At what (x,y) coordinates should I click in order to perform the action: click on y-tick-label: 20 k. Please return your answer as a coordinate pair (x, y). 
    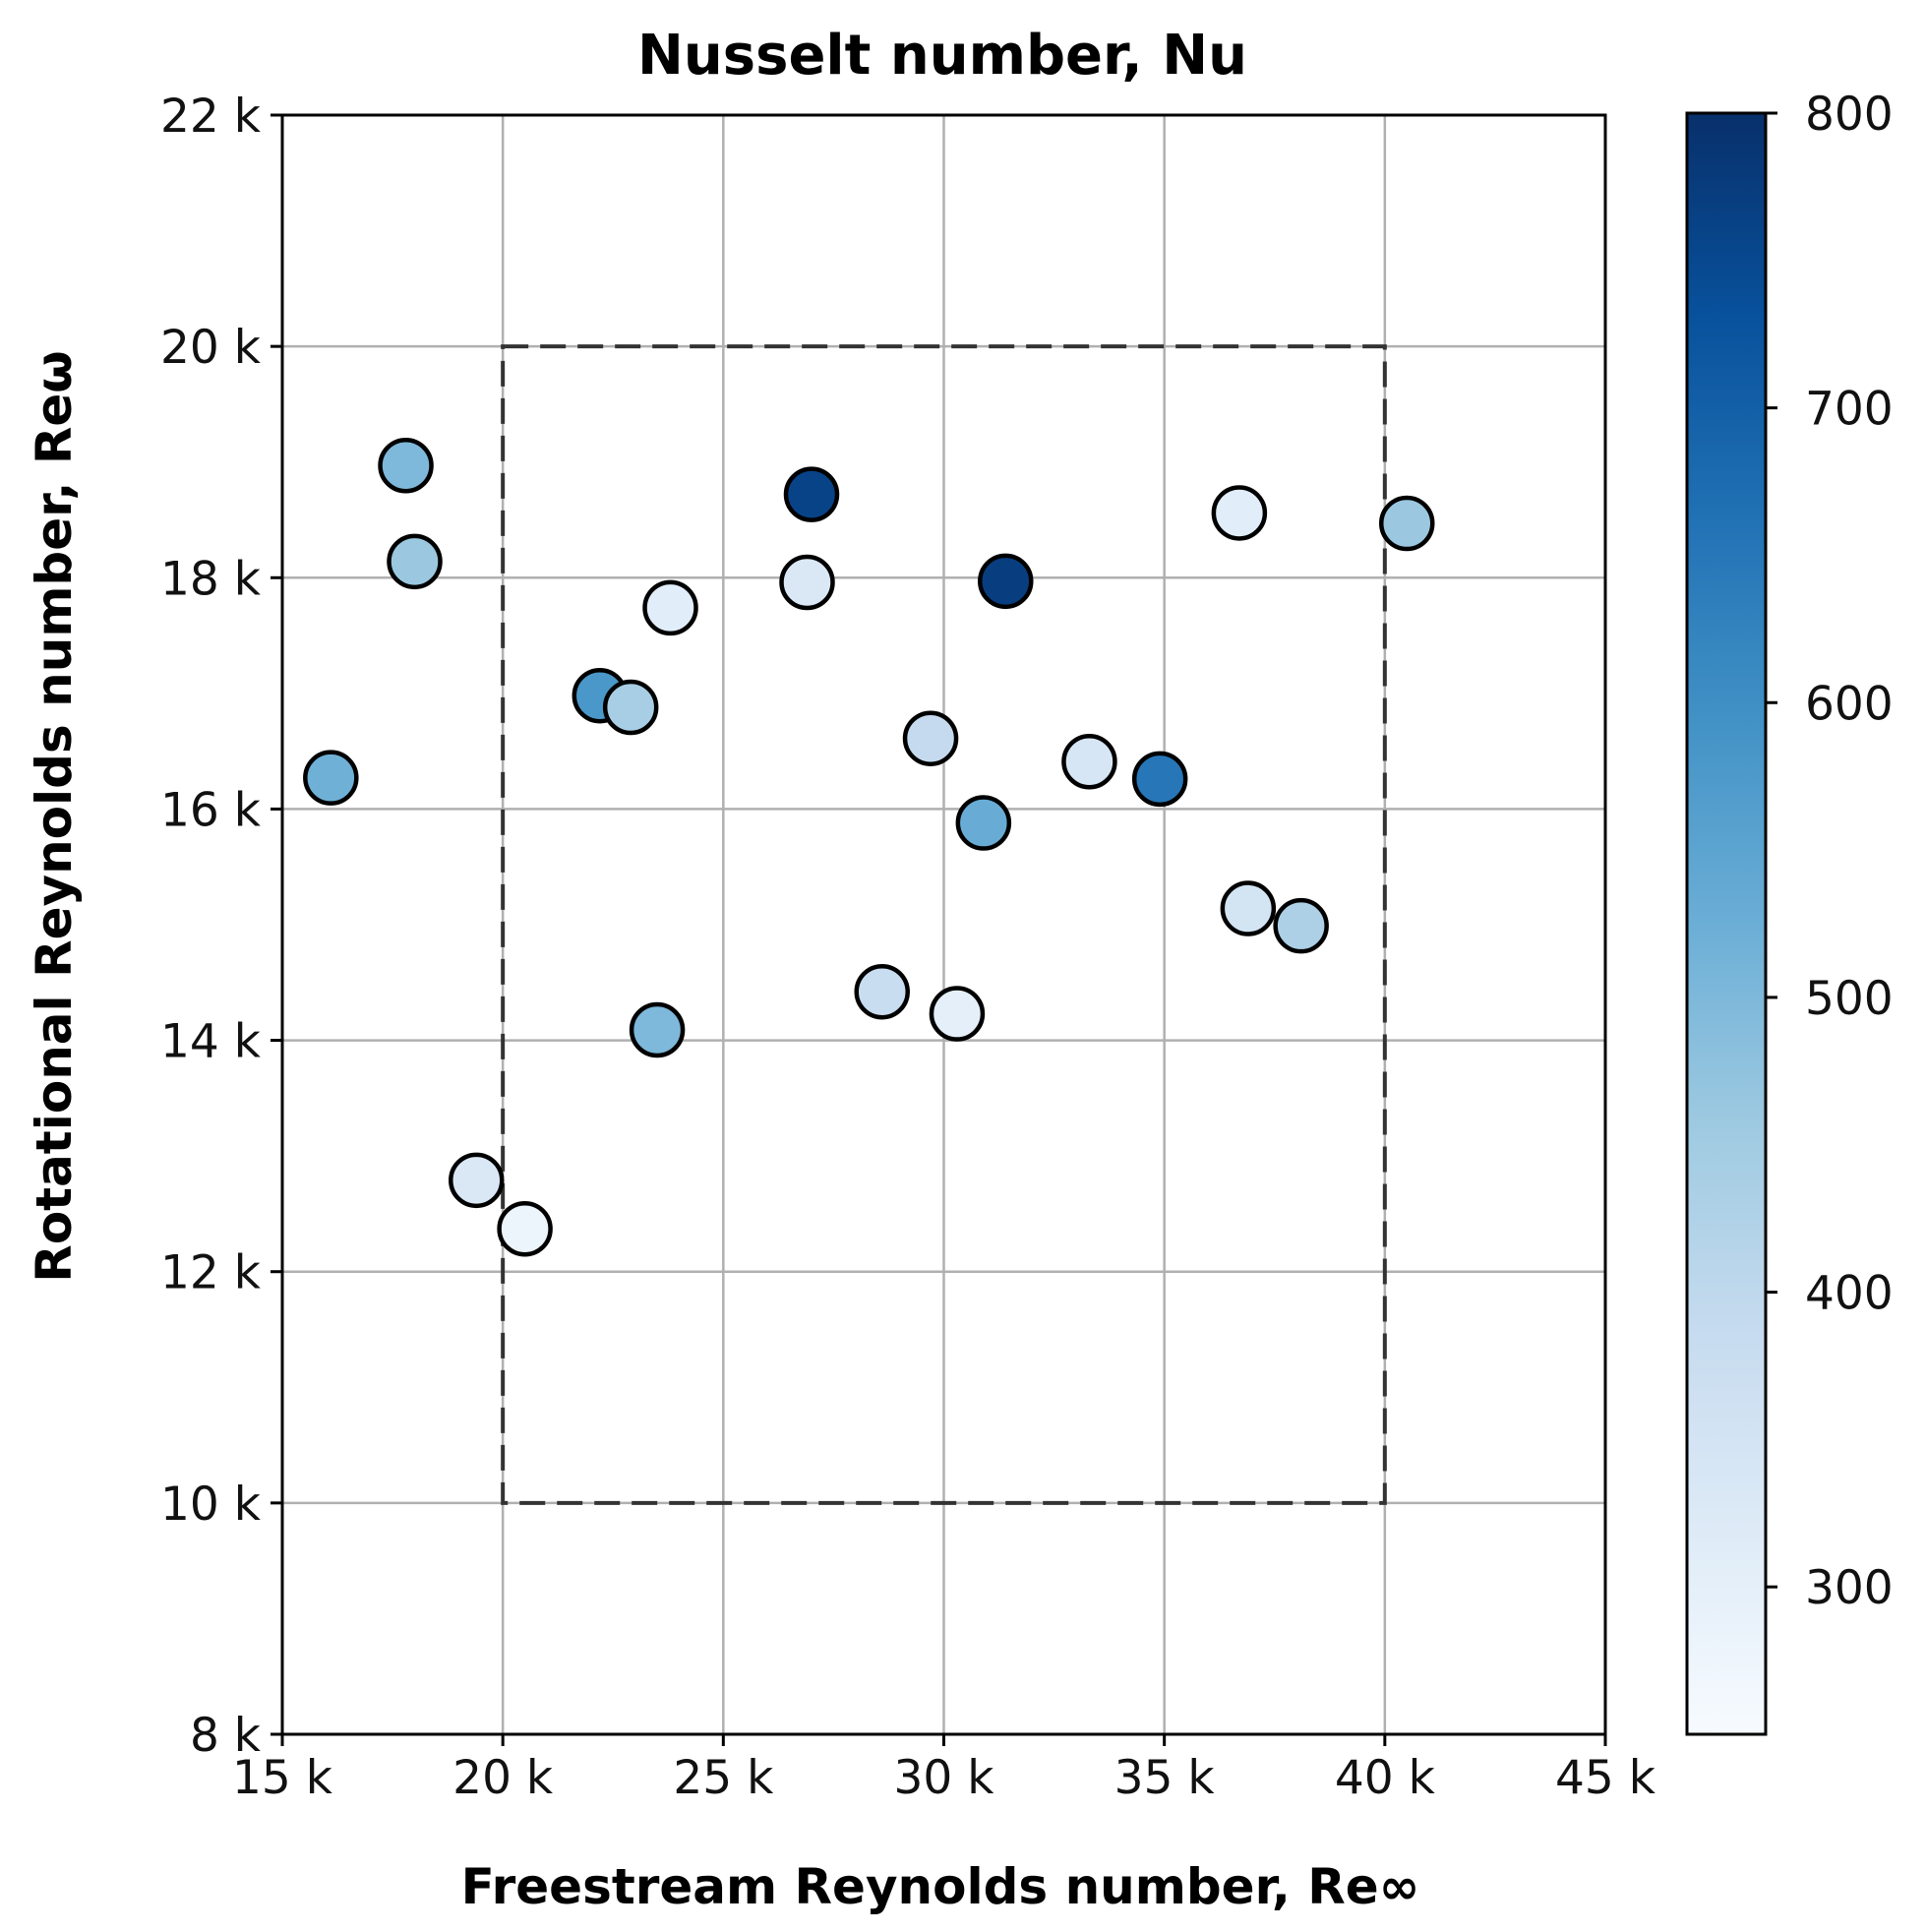
    Looking at the image, I should click on (211, 348).